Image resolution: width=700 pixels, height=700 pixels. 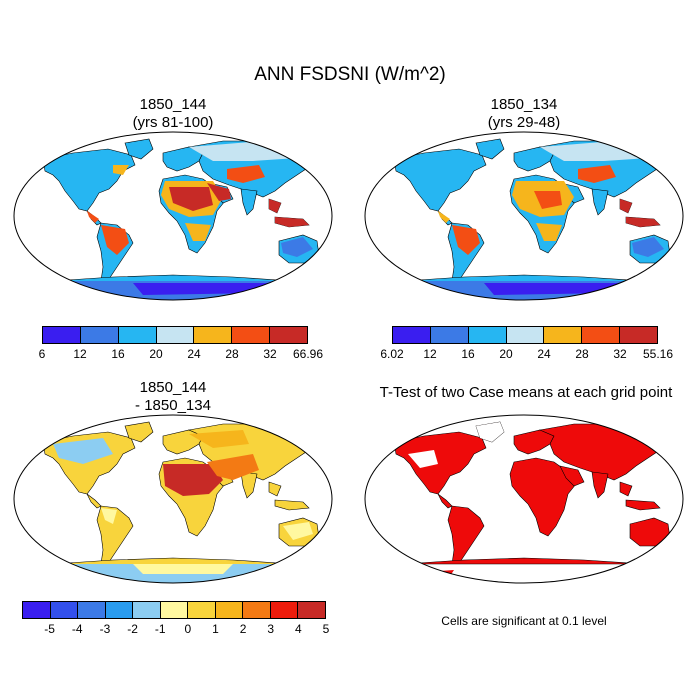 I want to click on panel-title-line2: - 1850_134, so click(x=173, y=405).